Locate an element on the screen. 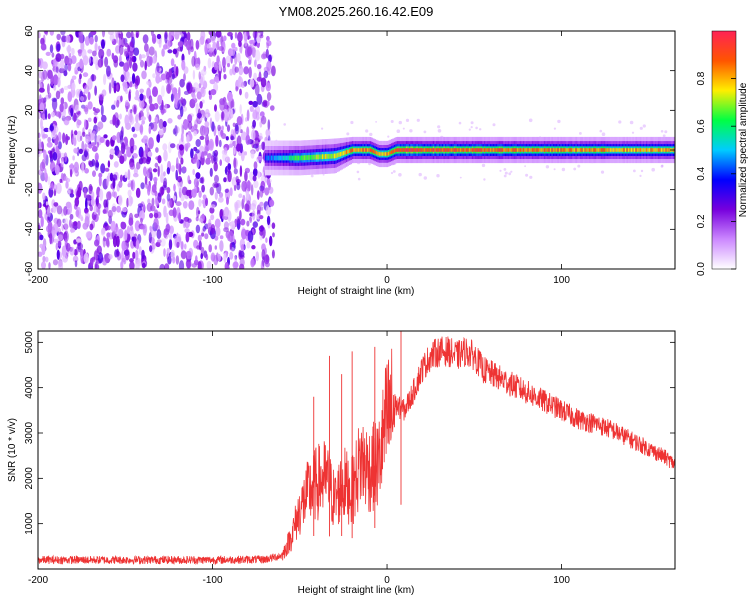 This screenshot has width=750, height=600. spectrogram-x-tick-label: 0 is located at coordinates (387, 280).